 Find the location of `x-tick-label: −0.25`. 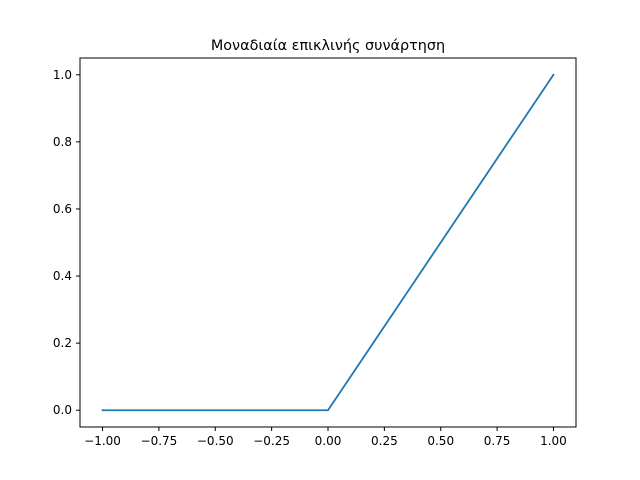

x-tick-label: −0.25 is located at coordinates (271, 441).